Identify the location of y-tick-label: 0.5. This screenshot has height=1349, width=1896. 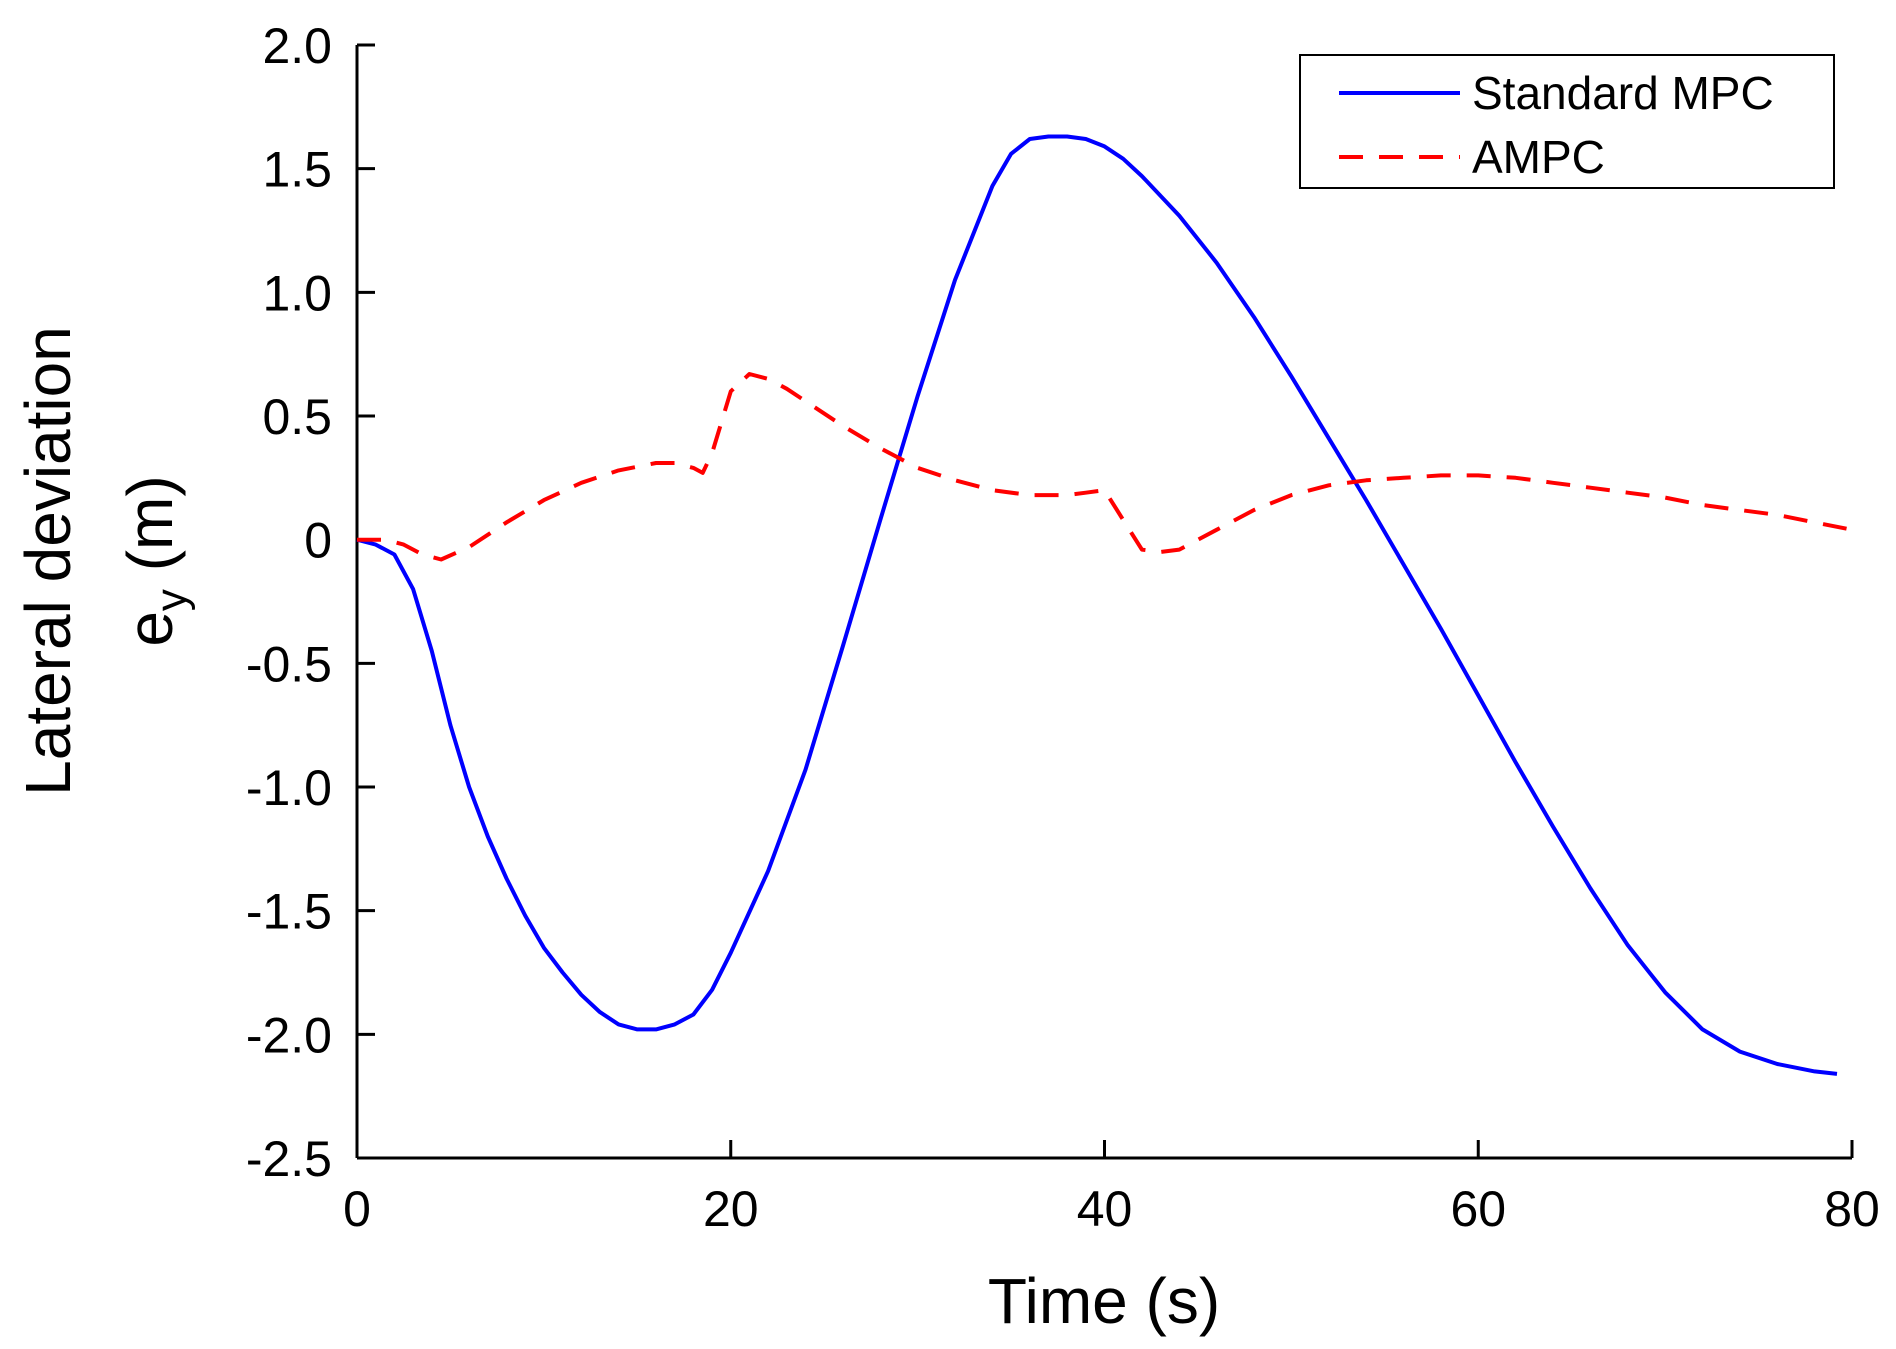
(297, 417).